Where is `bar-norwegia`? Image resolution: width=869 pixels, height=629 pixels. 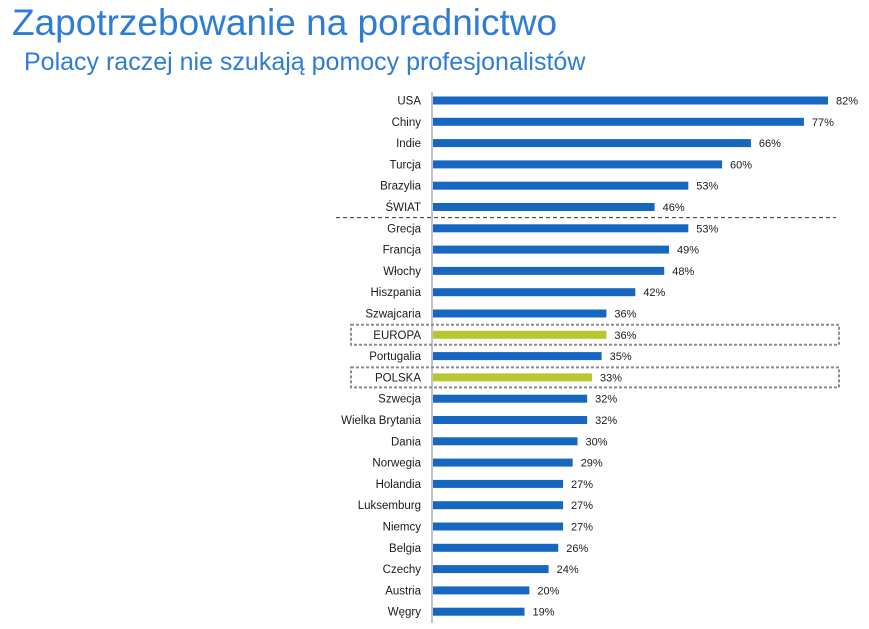 bar-norwegia is located at coordinates (503, 462).